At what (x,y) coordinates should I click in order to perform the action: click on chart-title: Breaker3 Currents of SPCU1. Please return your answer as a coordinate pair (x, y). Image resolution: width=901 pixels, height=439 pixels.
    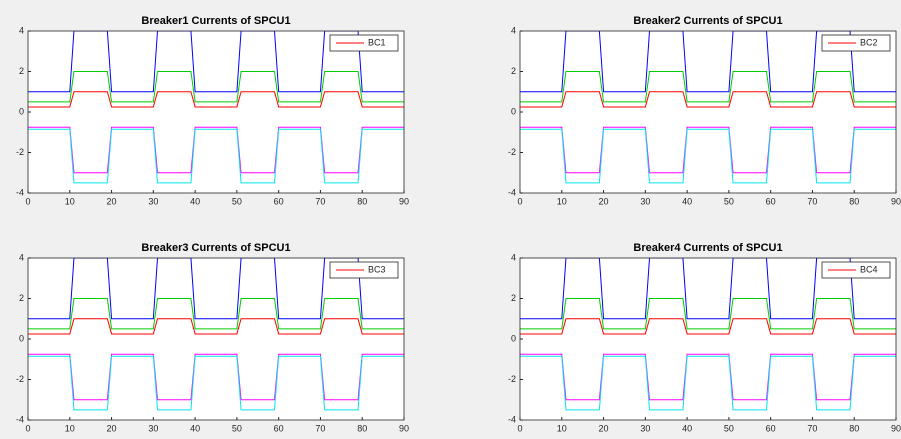
    Looking at the image, I should click on (215, 248).